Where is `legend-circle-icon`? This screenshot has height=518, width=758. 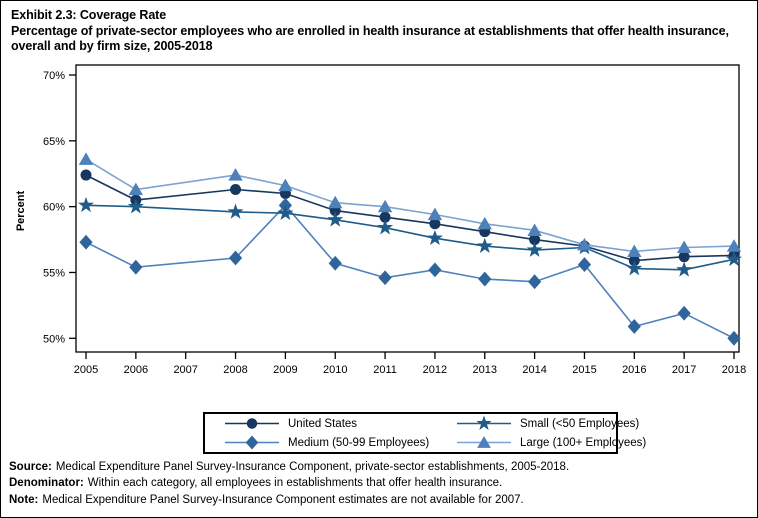
legend-circle-icon is located at coordinates (252, 423).